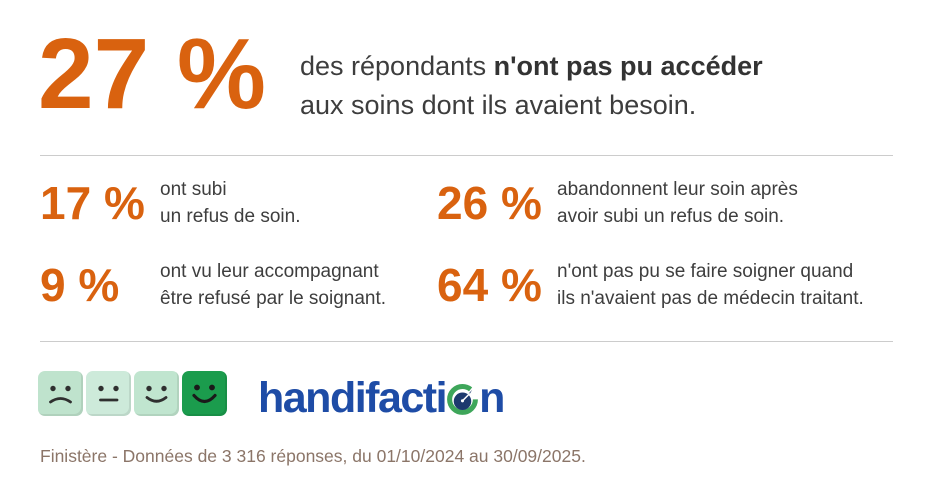  What do you see at coordinates (80, 285) in the screenshot?
I see `stat-value: 9 %` at bounding box center [80, 285].